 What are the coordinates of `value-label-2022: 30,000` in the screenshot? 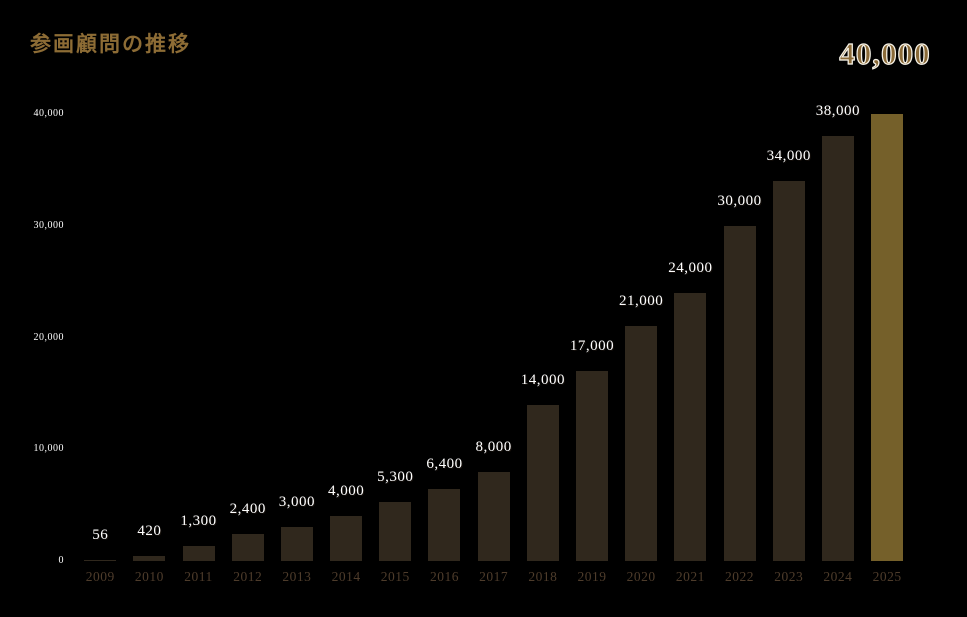 It's located at (739, 200).